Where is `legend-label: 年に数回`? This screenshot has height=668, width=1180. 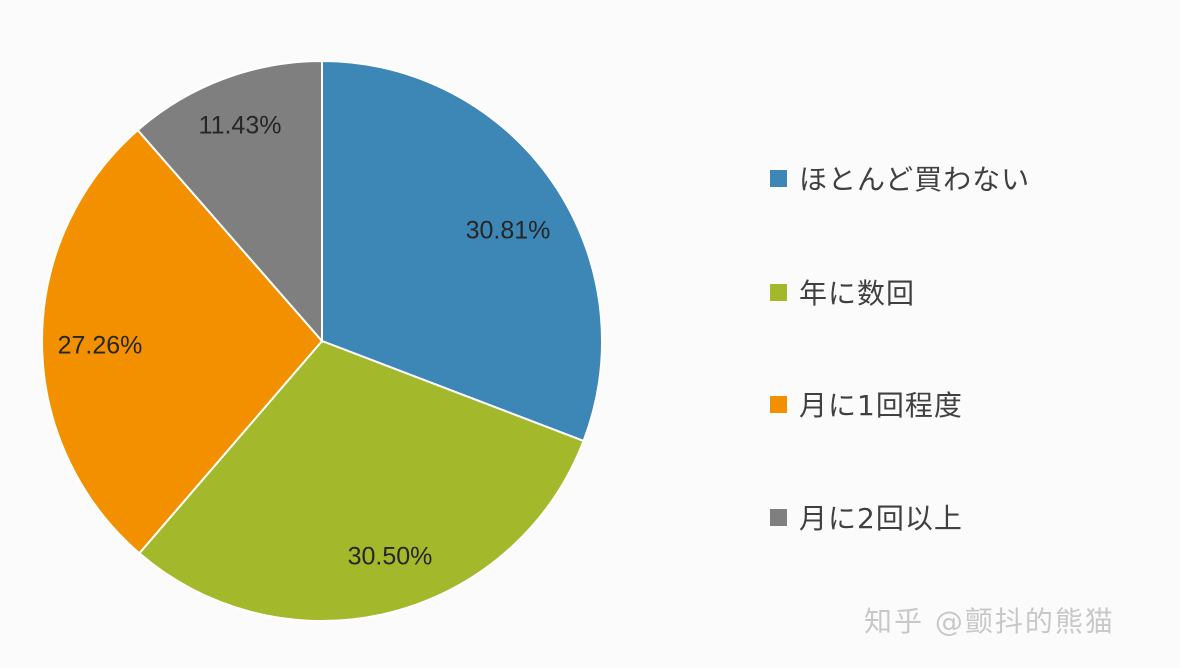 legend-label: 年に数回 is located at coordinates (857, 293).